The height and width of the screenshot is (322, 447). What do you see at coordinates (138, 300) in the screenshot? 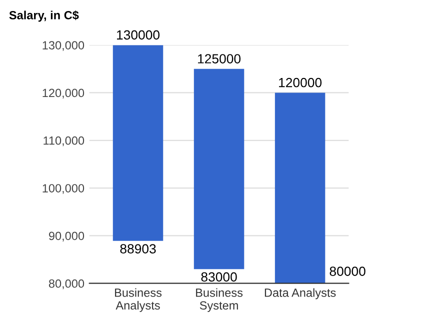
I see `x-tick-label: Business Analysts` at bounding box center [138, 300].